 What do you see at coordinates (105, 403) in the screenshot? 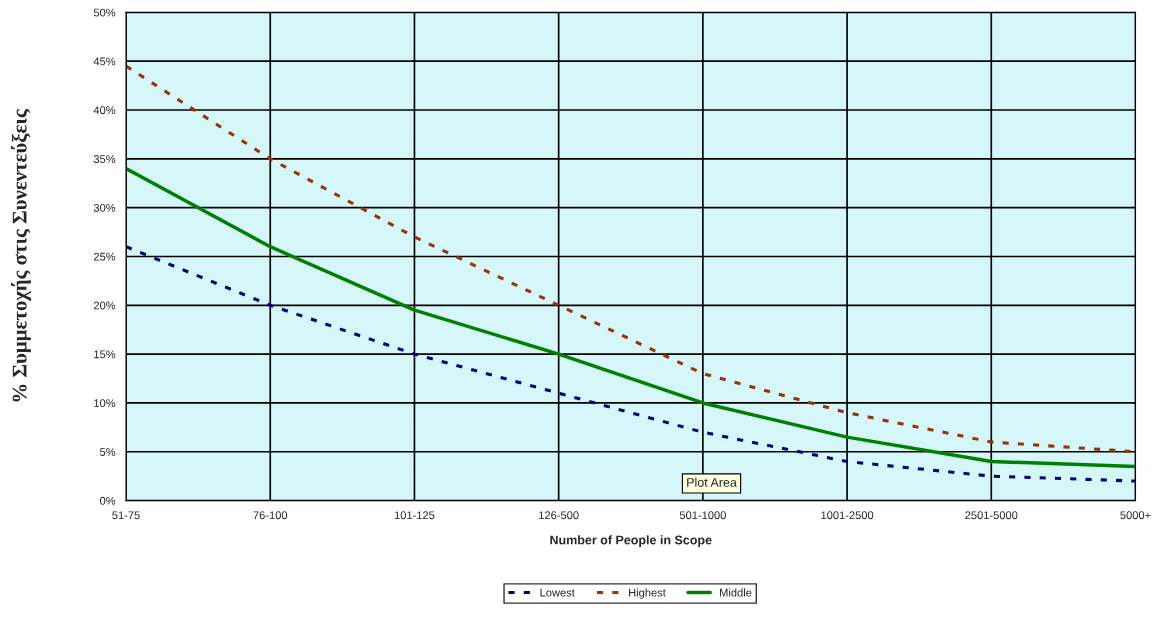
I see `y-tick-label: 10%` at bounding box center [105, 403].